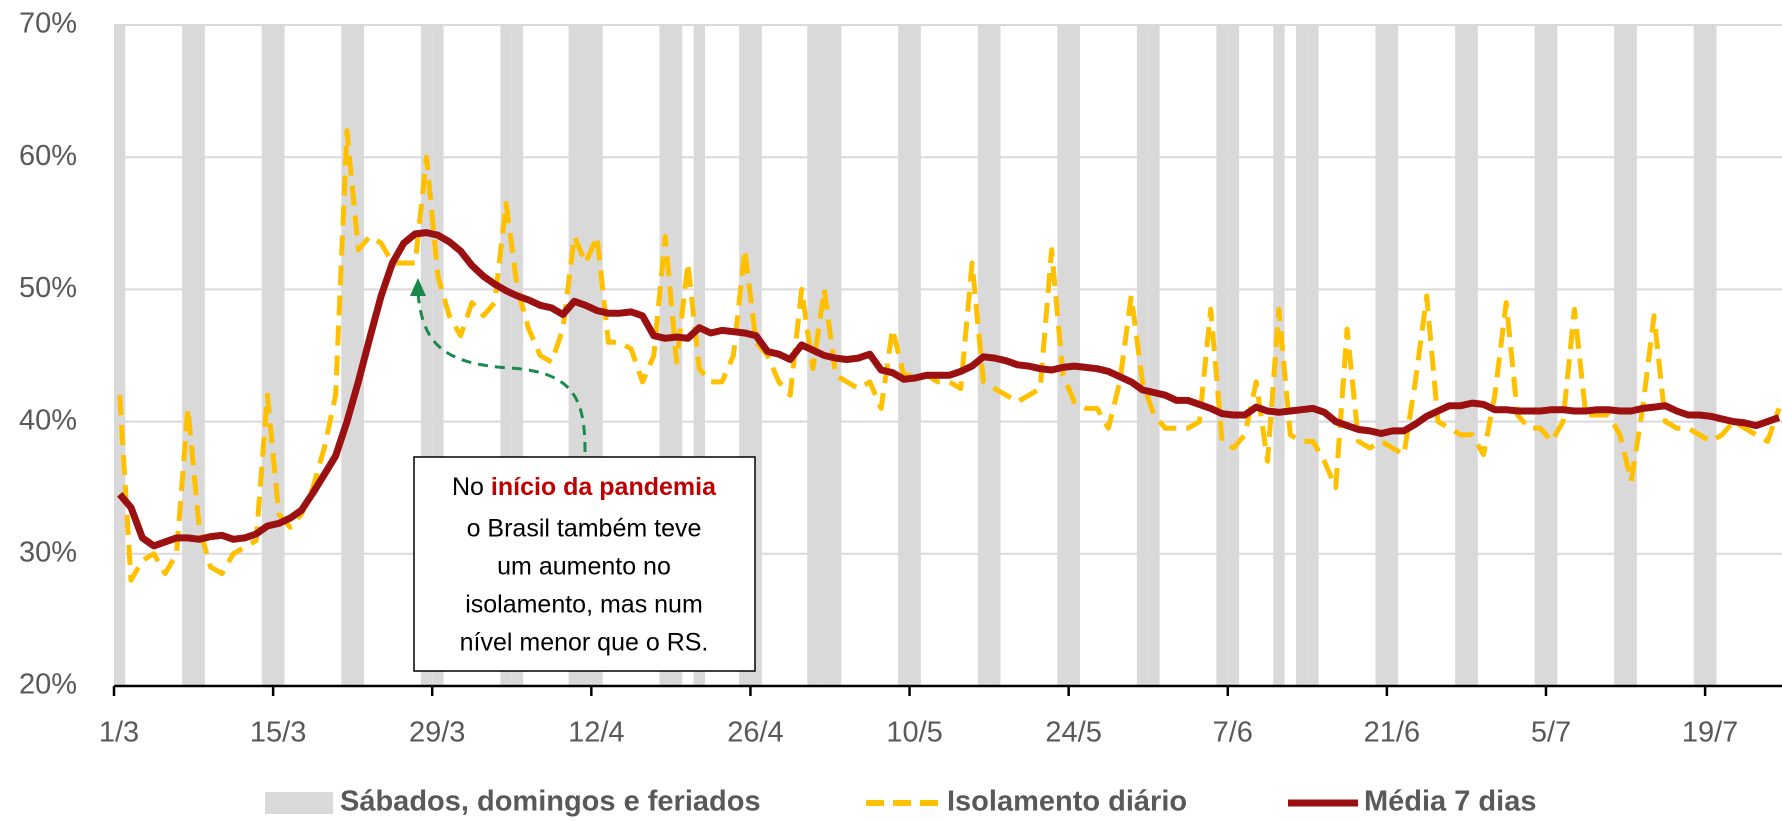 Image resolution: width=1782 pixels, height=821 pixels. Describe the element at coordinates (48, 288) in the screenshot. I see `y-tick-label: 50%` at that location.